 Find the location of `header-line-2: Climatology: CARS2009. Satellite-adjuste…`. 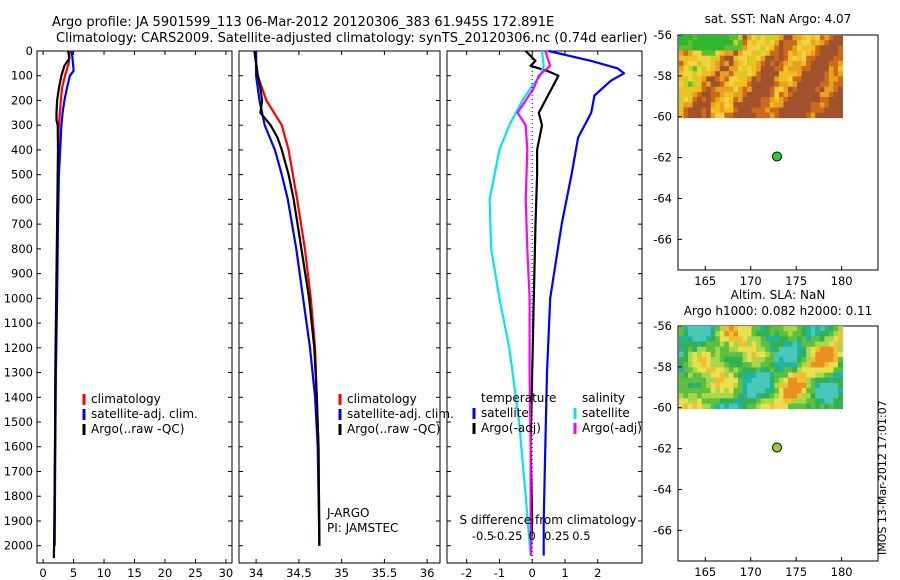

header-line-2: Climatology: CARS2009. Satellite-adjuste… is located at coordinates (352, 38).